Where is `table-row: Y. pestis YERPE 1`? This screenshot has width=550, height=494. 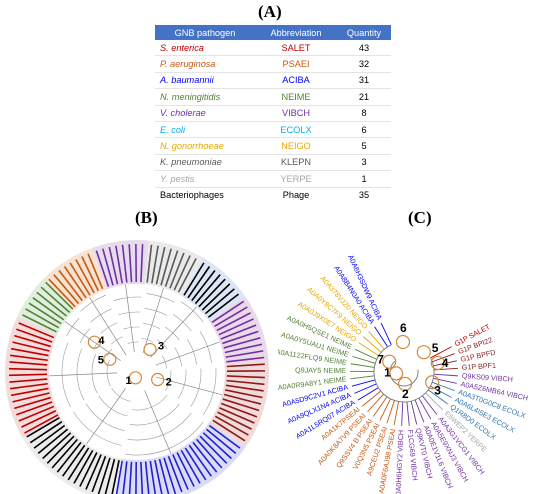
table-row: Y. pestis YERPE 1 is located at coordinates (273, 179).